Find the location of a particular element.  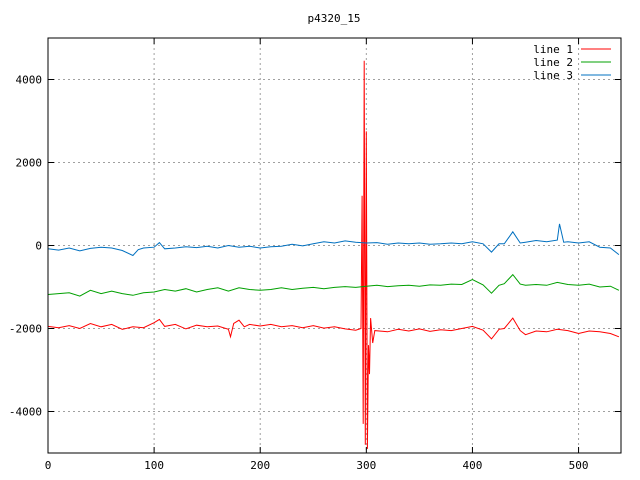

y-tick-label: -2000 is located at coordinates (25, 329).